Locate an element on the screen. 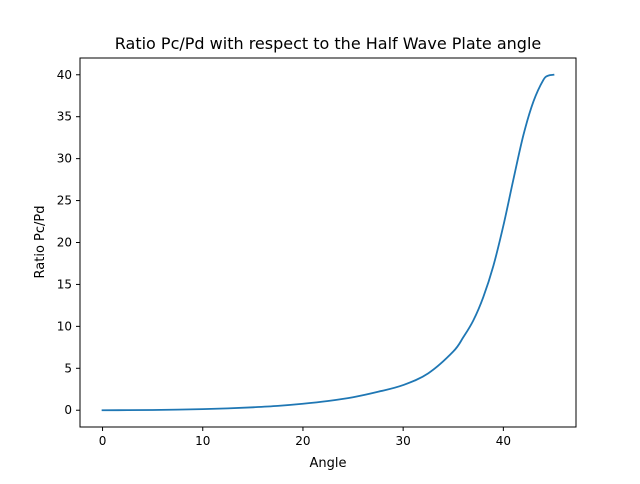 The width and height of the screenshot is (640, 484). x-tick-label: 10 is located at coordinates (202, 441).